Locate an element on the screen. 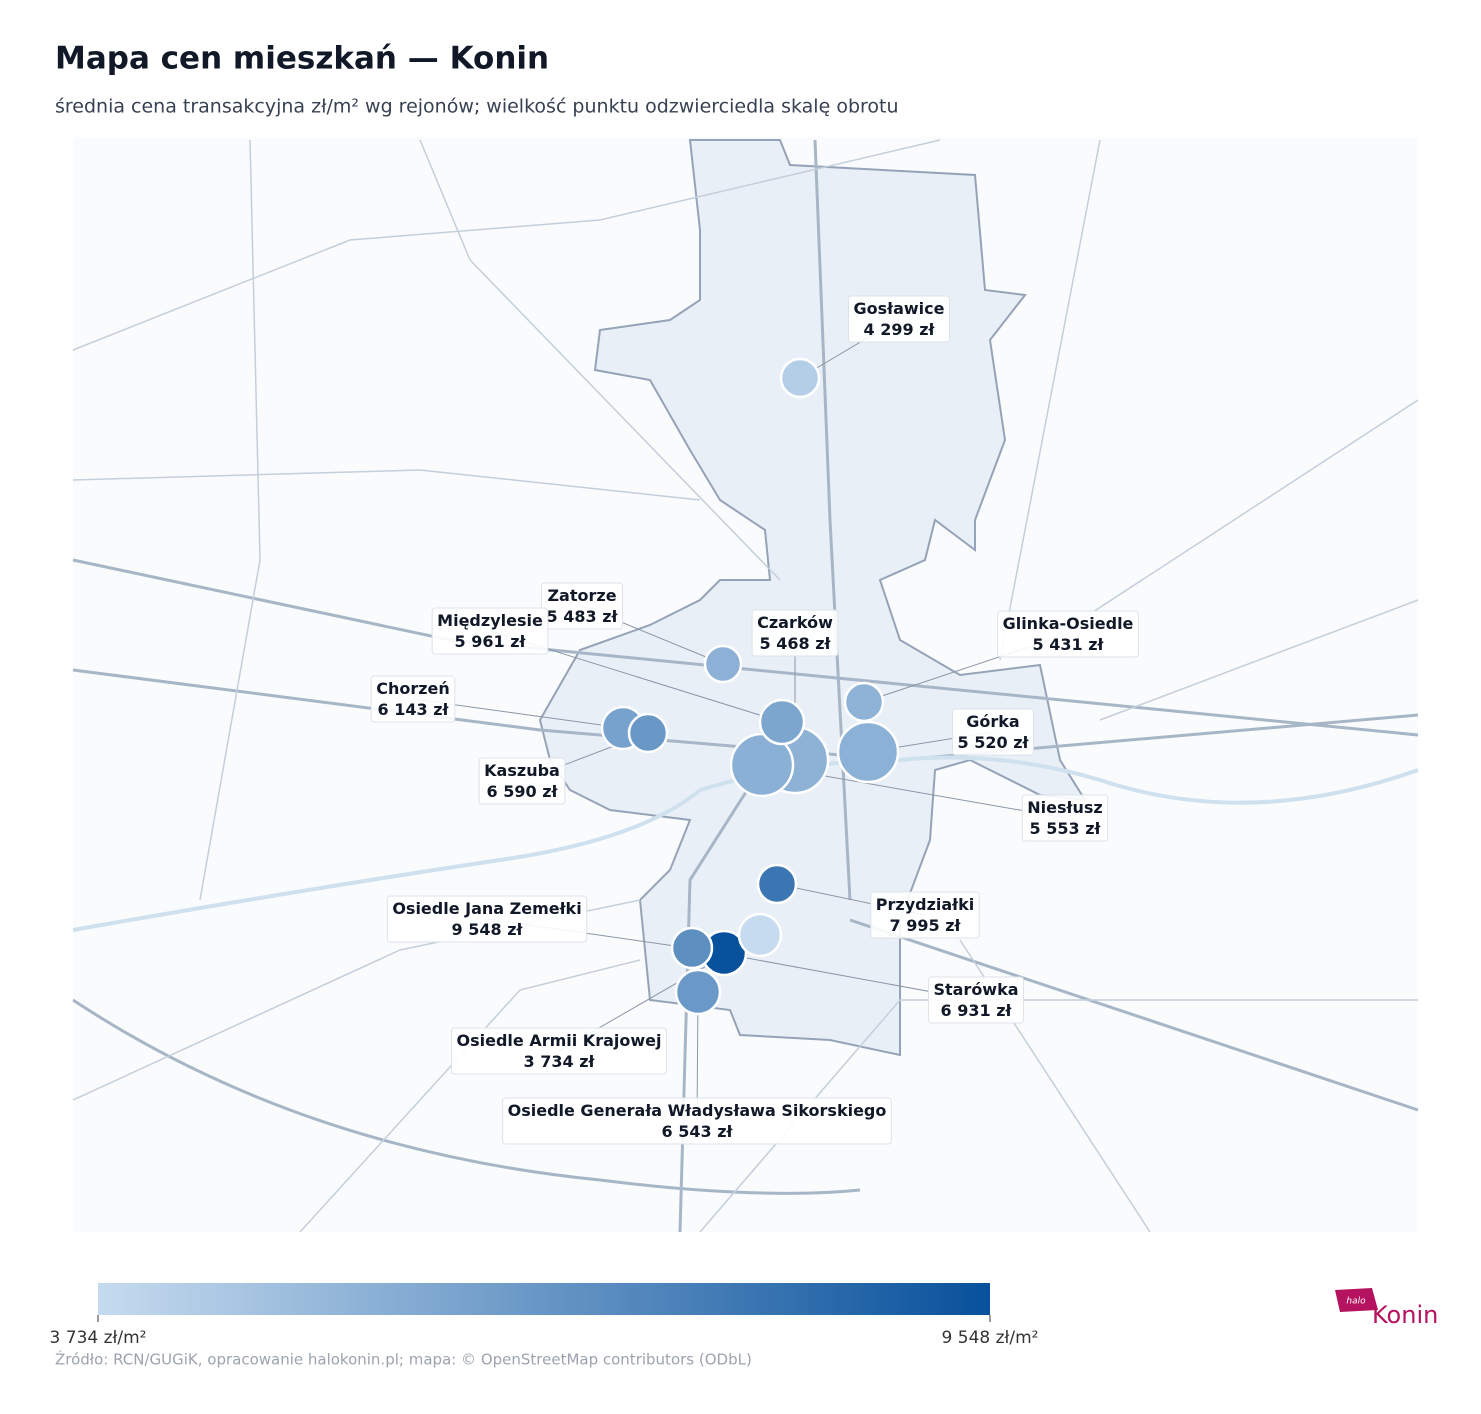  region-label: Kaszuba 6 590 zł is located at coordinates (522, 781).